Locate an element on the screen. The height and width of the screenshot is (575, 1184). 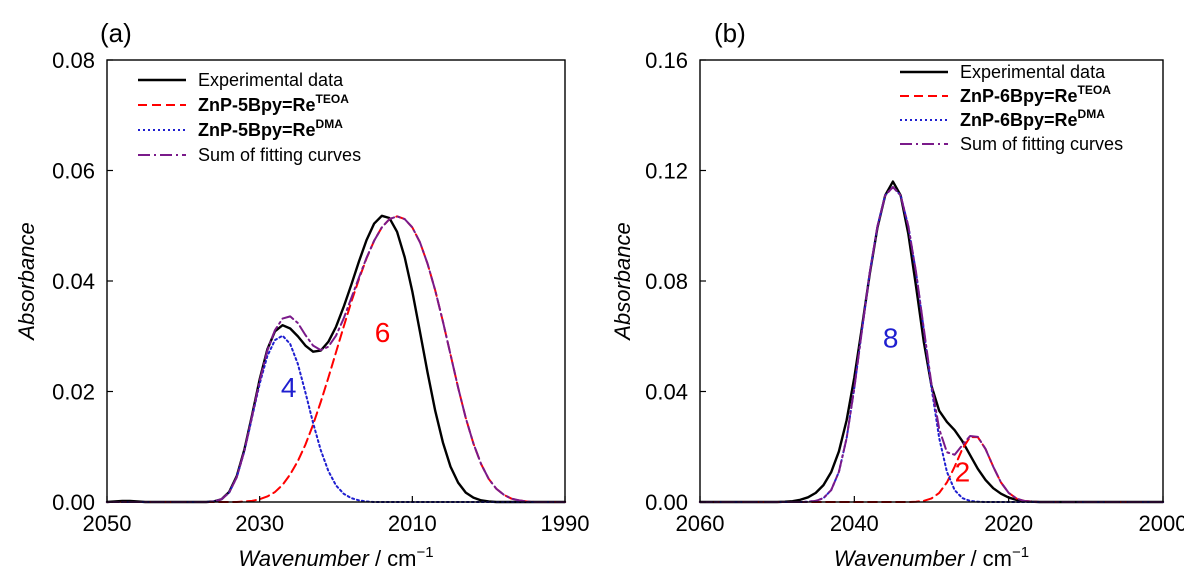
y-tick-label: 0.16 is located at coordinates (666, 60).